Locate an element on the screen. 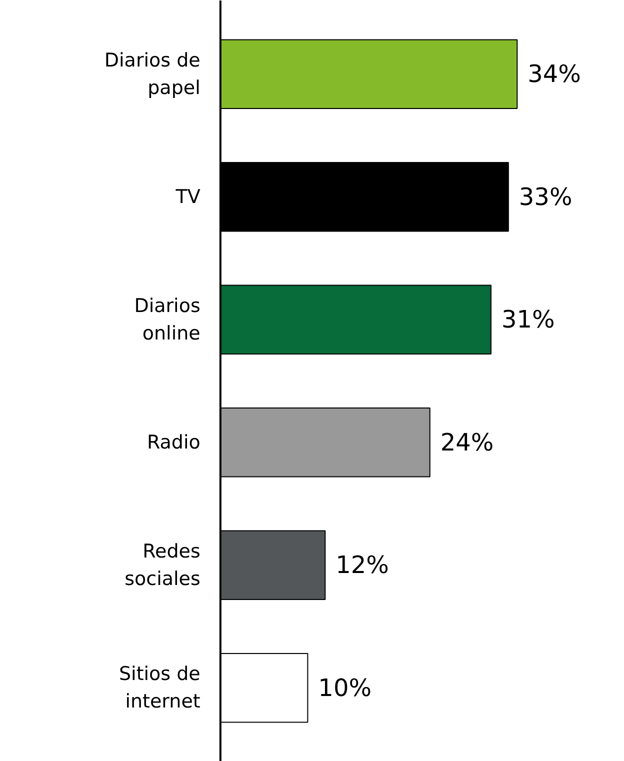 The width and height of the screenshot is (624, 761). data-label: 31% is located at coordinates (528, 320).